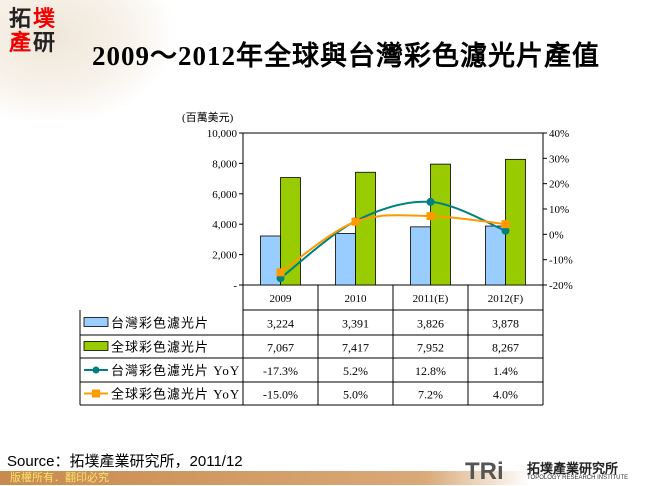 Image resolution: width=650 pixels, height=486 pixels. Describe the element at coordinates (346, 56) in the screenshot. I see `page-title: 2009～2012年全球與台灣彩色濾光片產值` at that location.